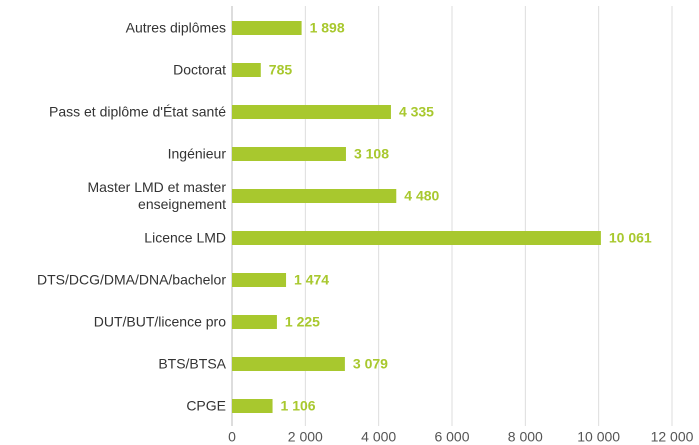  I want to click on value-label: 1 225, so click(302, 322).